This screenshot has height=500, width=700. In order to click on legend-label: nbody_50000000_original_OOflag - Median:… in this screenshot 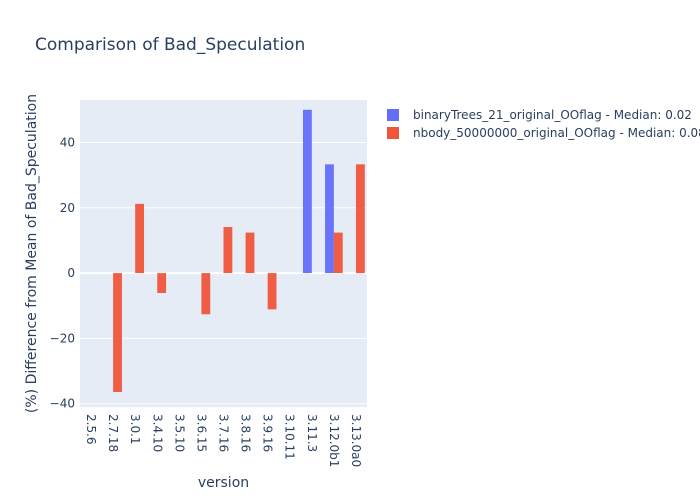, I will do `click(556, 133)`.